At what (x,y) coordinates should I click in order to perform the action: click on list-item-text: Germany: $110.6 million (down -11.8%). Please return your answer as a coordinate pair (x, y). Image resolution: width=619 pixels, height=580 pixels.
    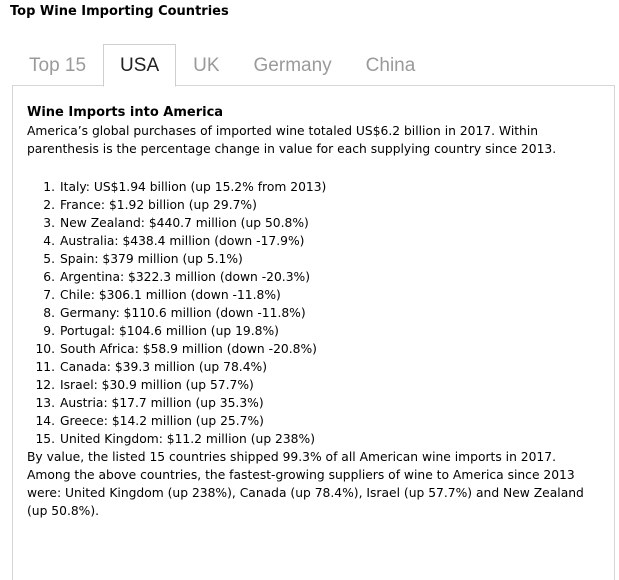
    Looking at the image, I should click on (183, 313).